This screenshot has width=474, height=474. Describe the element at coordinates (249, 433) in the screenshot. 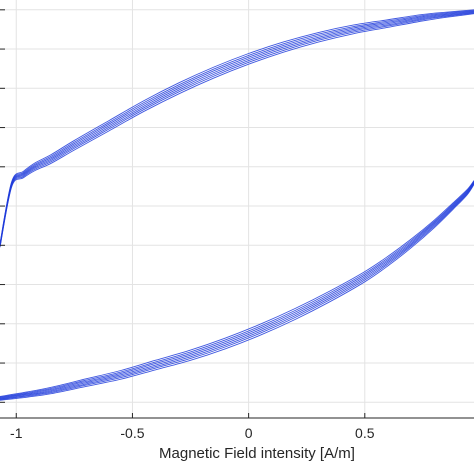

I see `x-tick-label: 0` at that location.